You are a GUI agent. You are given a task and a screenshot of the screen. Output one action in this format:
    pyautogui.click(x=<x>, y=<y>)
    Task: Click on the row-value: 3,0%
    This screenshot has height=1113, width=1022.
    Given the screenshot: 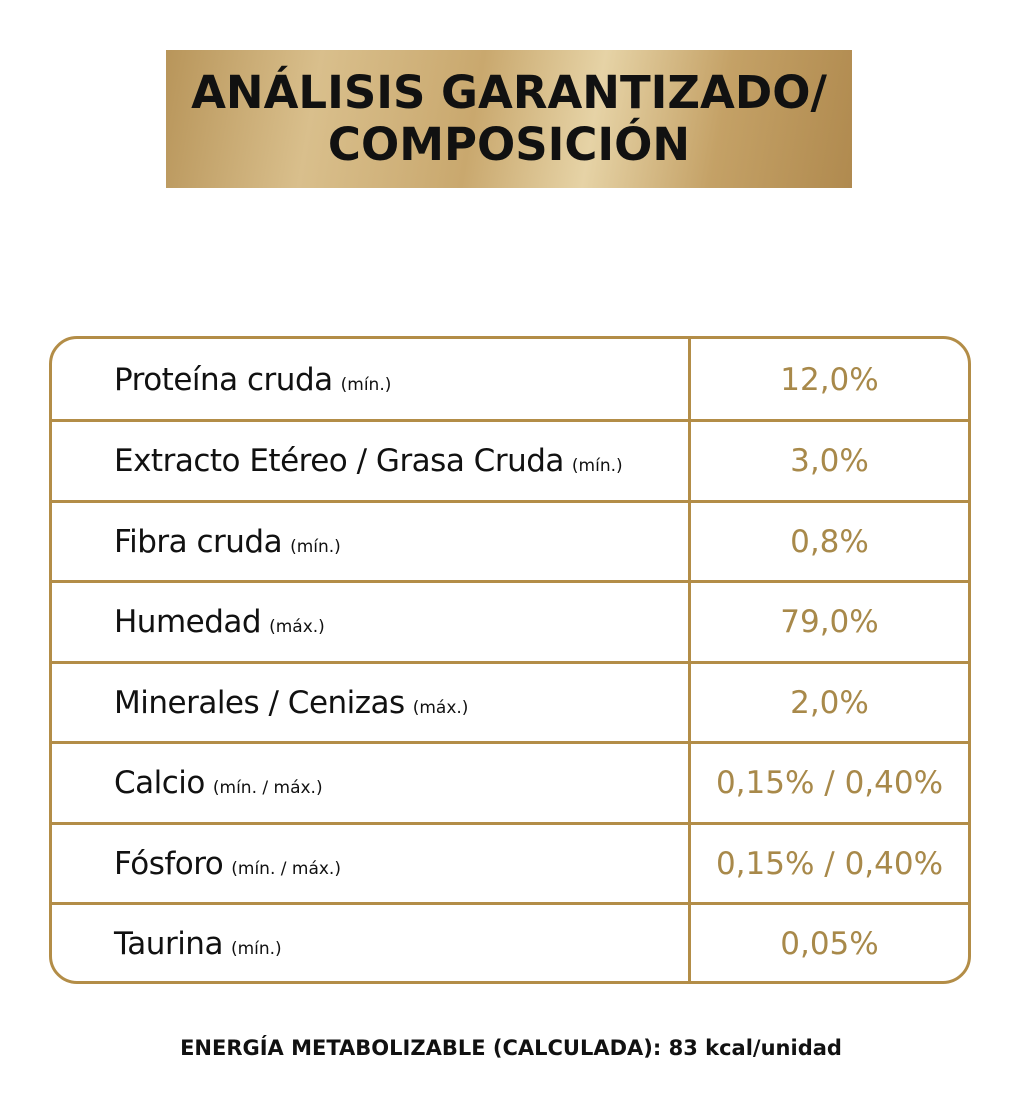 What is the action you would take?
    pyautogui.click(x=829, y=461)
    